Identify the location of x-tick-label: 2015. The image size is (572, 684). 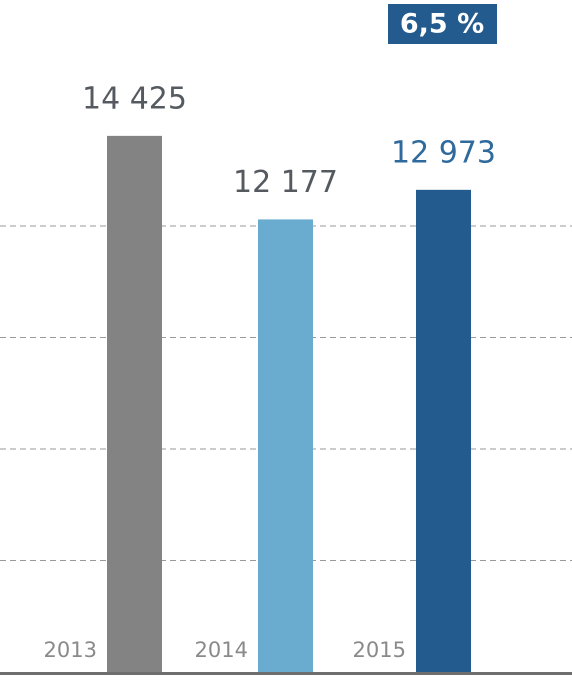
(379, 650).